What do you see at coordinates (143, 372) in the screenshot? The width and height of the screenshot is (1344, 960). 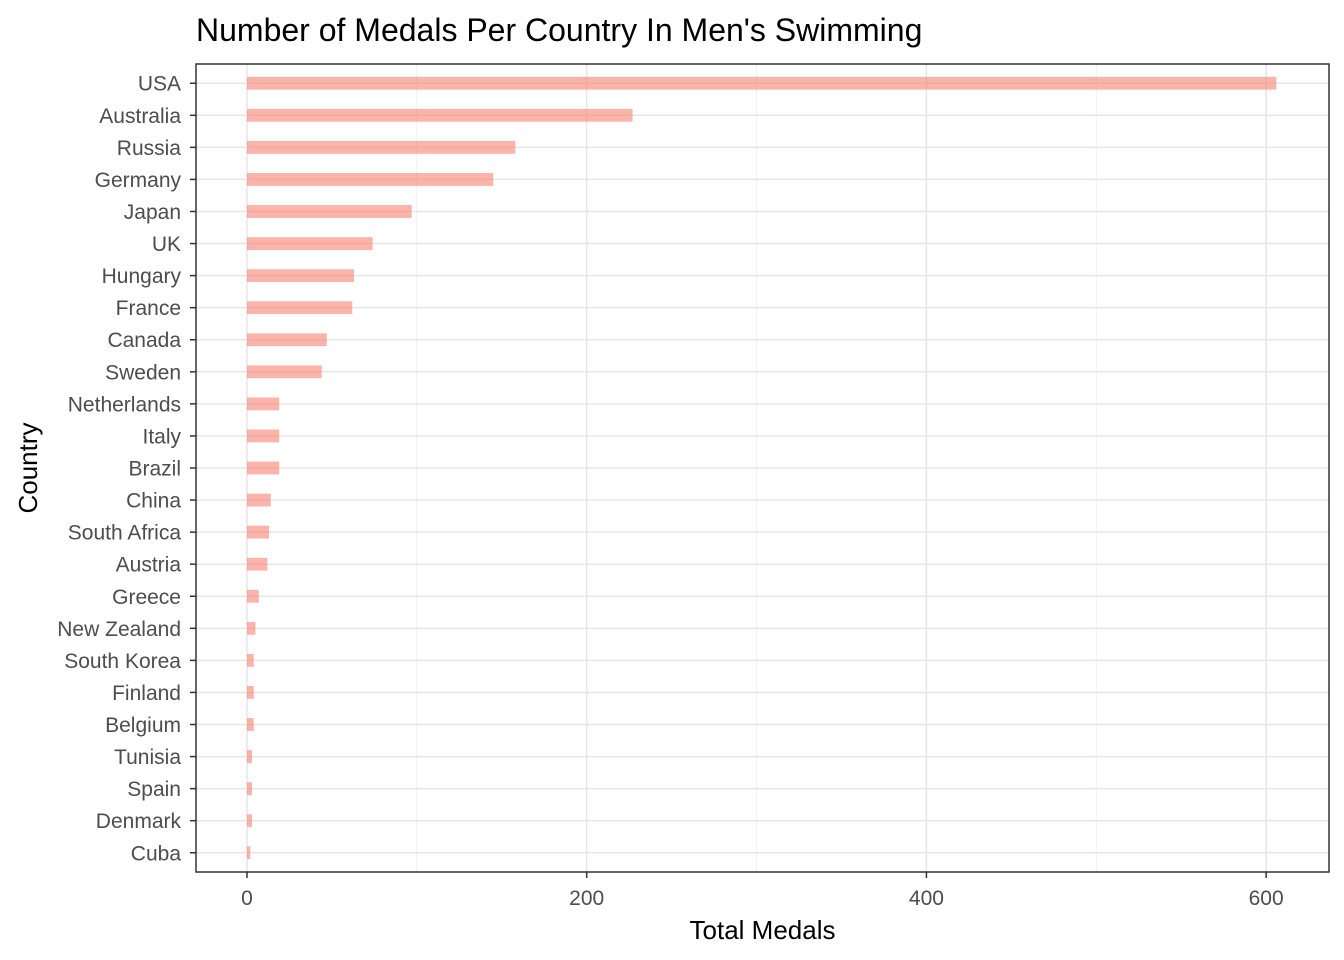 I see `y-tick-label: Sweden` at bounding box center [143, 372].